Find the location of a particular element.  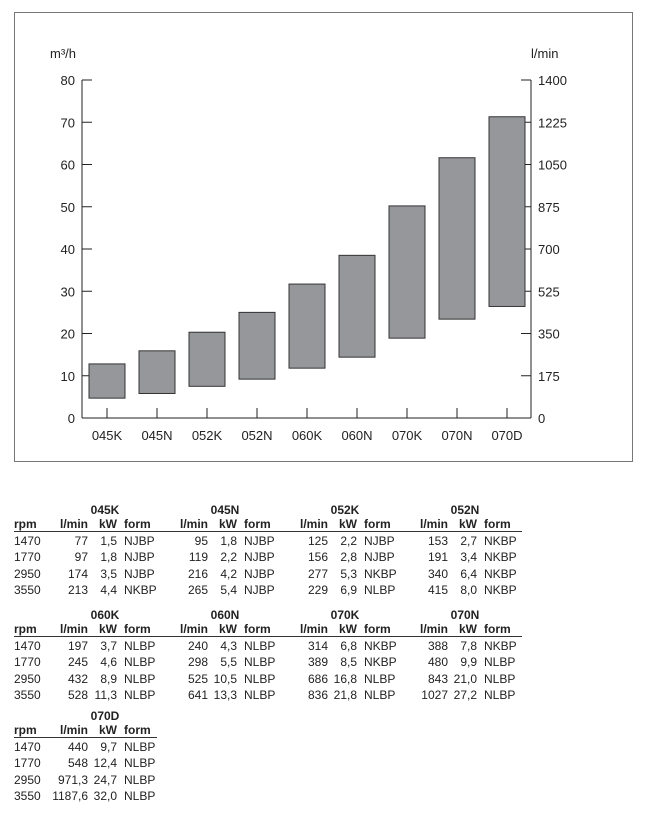

x-tick-label: 070K is located at coordinates (407, 435).